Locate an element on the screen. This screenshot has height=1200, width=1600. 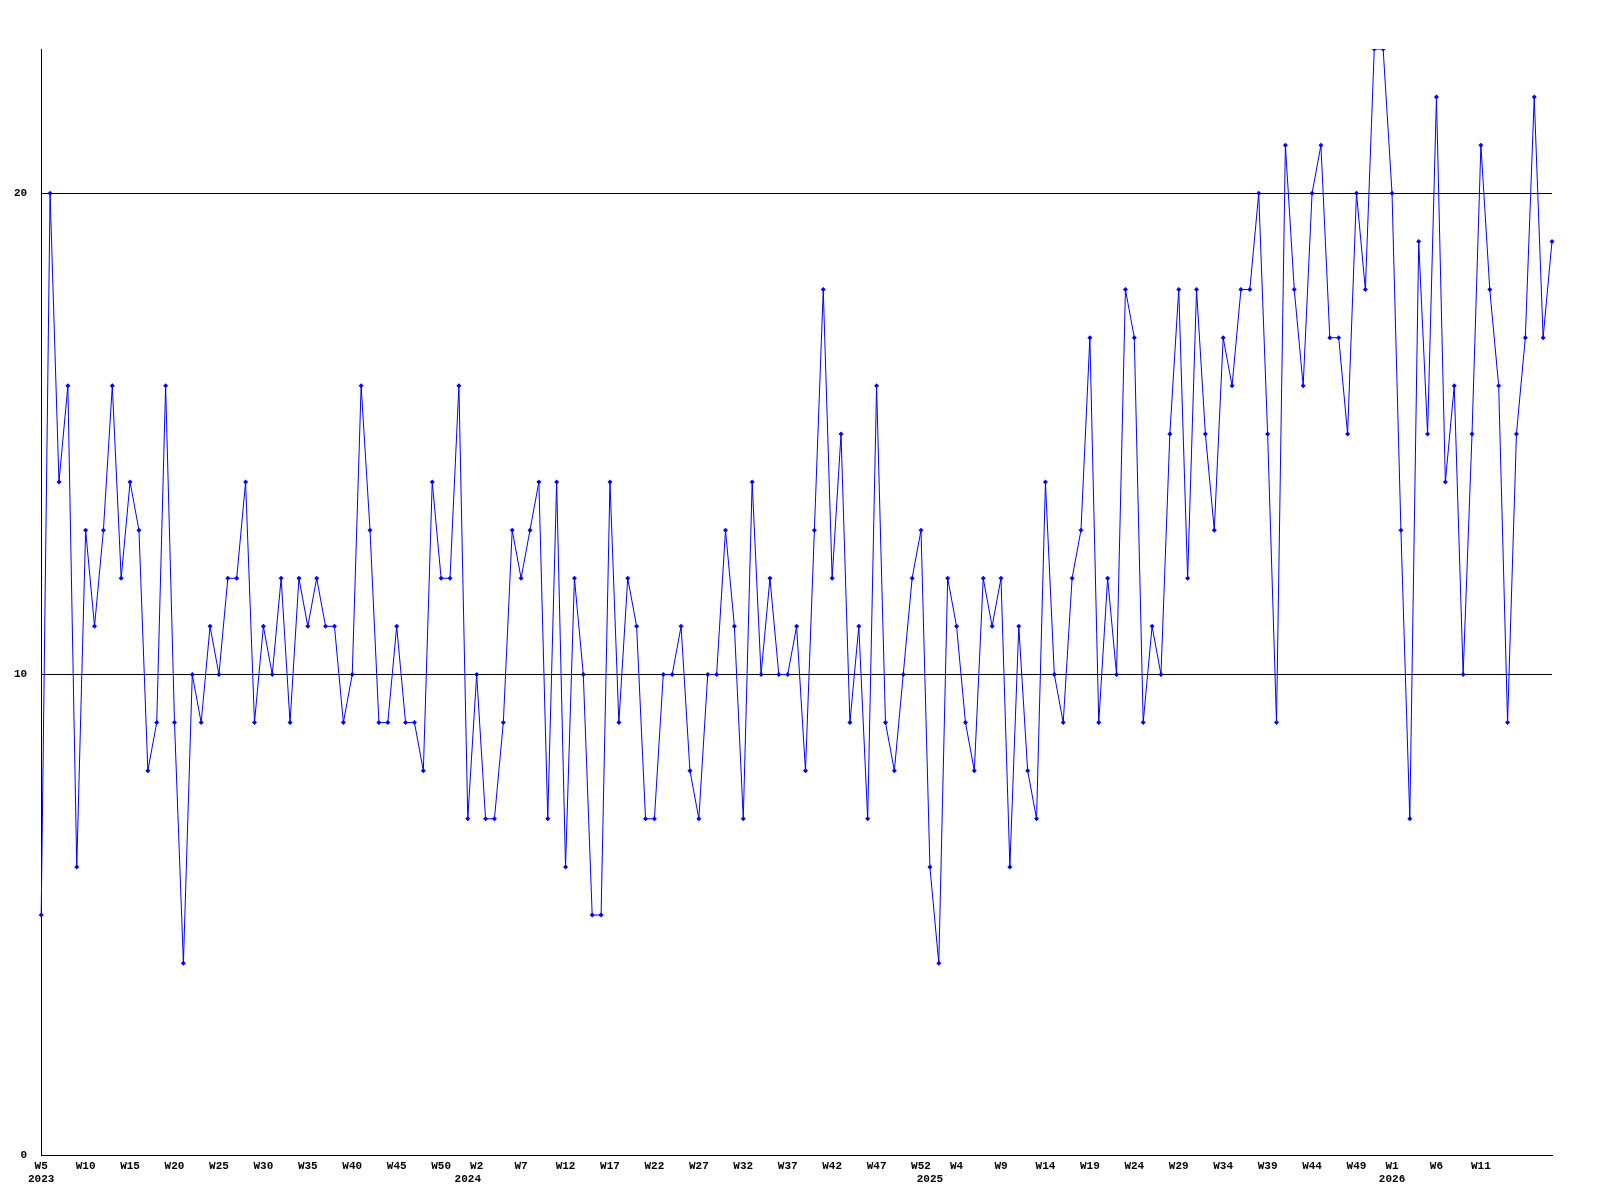
x-tick-label: W40 is located at coordinates (352, 1165).